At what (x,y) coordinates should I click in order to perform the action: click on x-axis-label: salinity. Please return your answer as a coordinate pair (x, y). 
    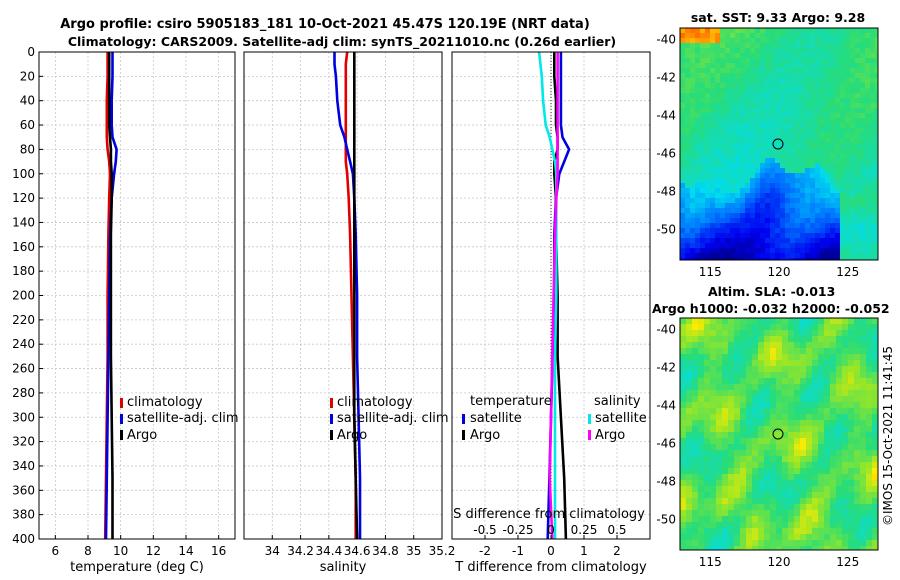
    Looking at the image, I should click on (343, 567).